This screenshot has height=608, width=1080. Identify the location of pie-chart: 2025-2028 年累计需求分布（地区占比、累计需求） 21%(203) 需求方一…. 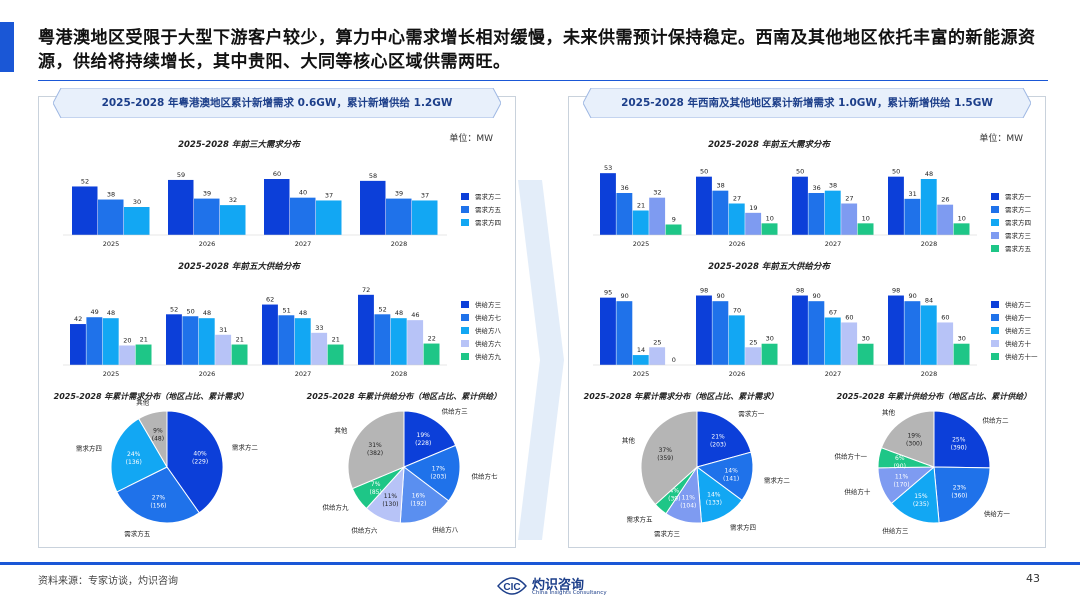
(687, 464).